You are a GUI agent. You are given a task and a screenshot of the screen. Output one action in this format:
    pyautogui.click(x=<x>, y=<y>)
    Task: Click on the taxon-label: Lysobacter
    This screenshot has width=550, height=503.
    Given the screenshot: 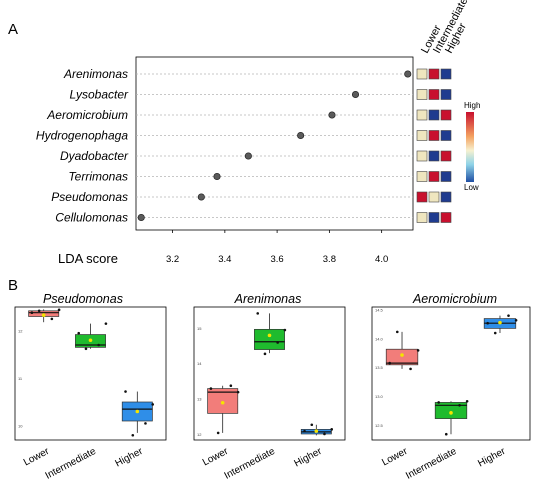 What is the action you would take?
    pyautogui.click(x=99, y=95)
    